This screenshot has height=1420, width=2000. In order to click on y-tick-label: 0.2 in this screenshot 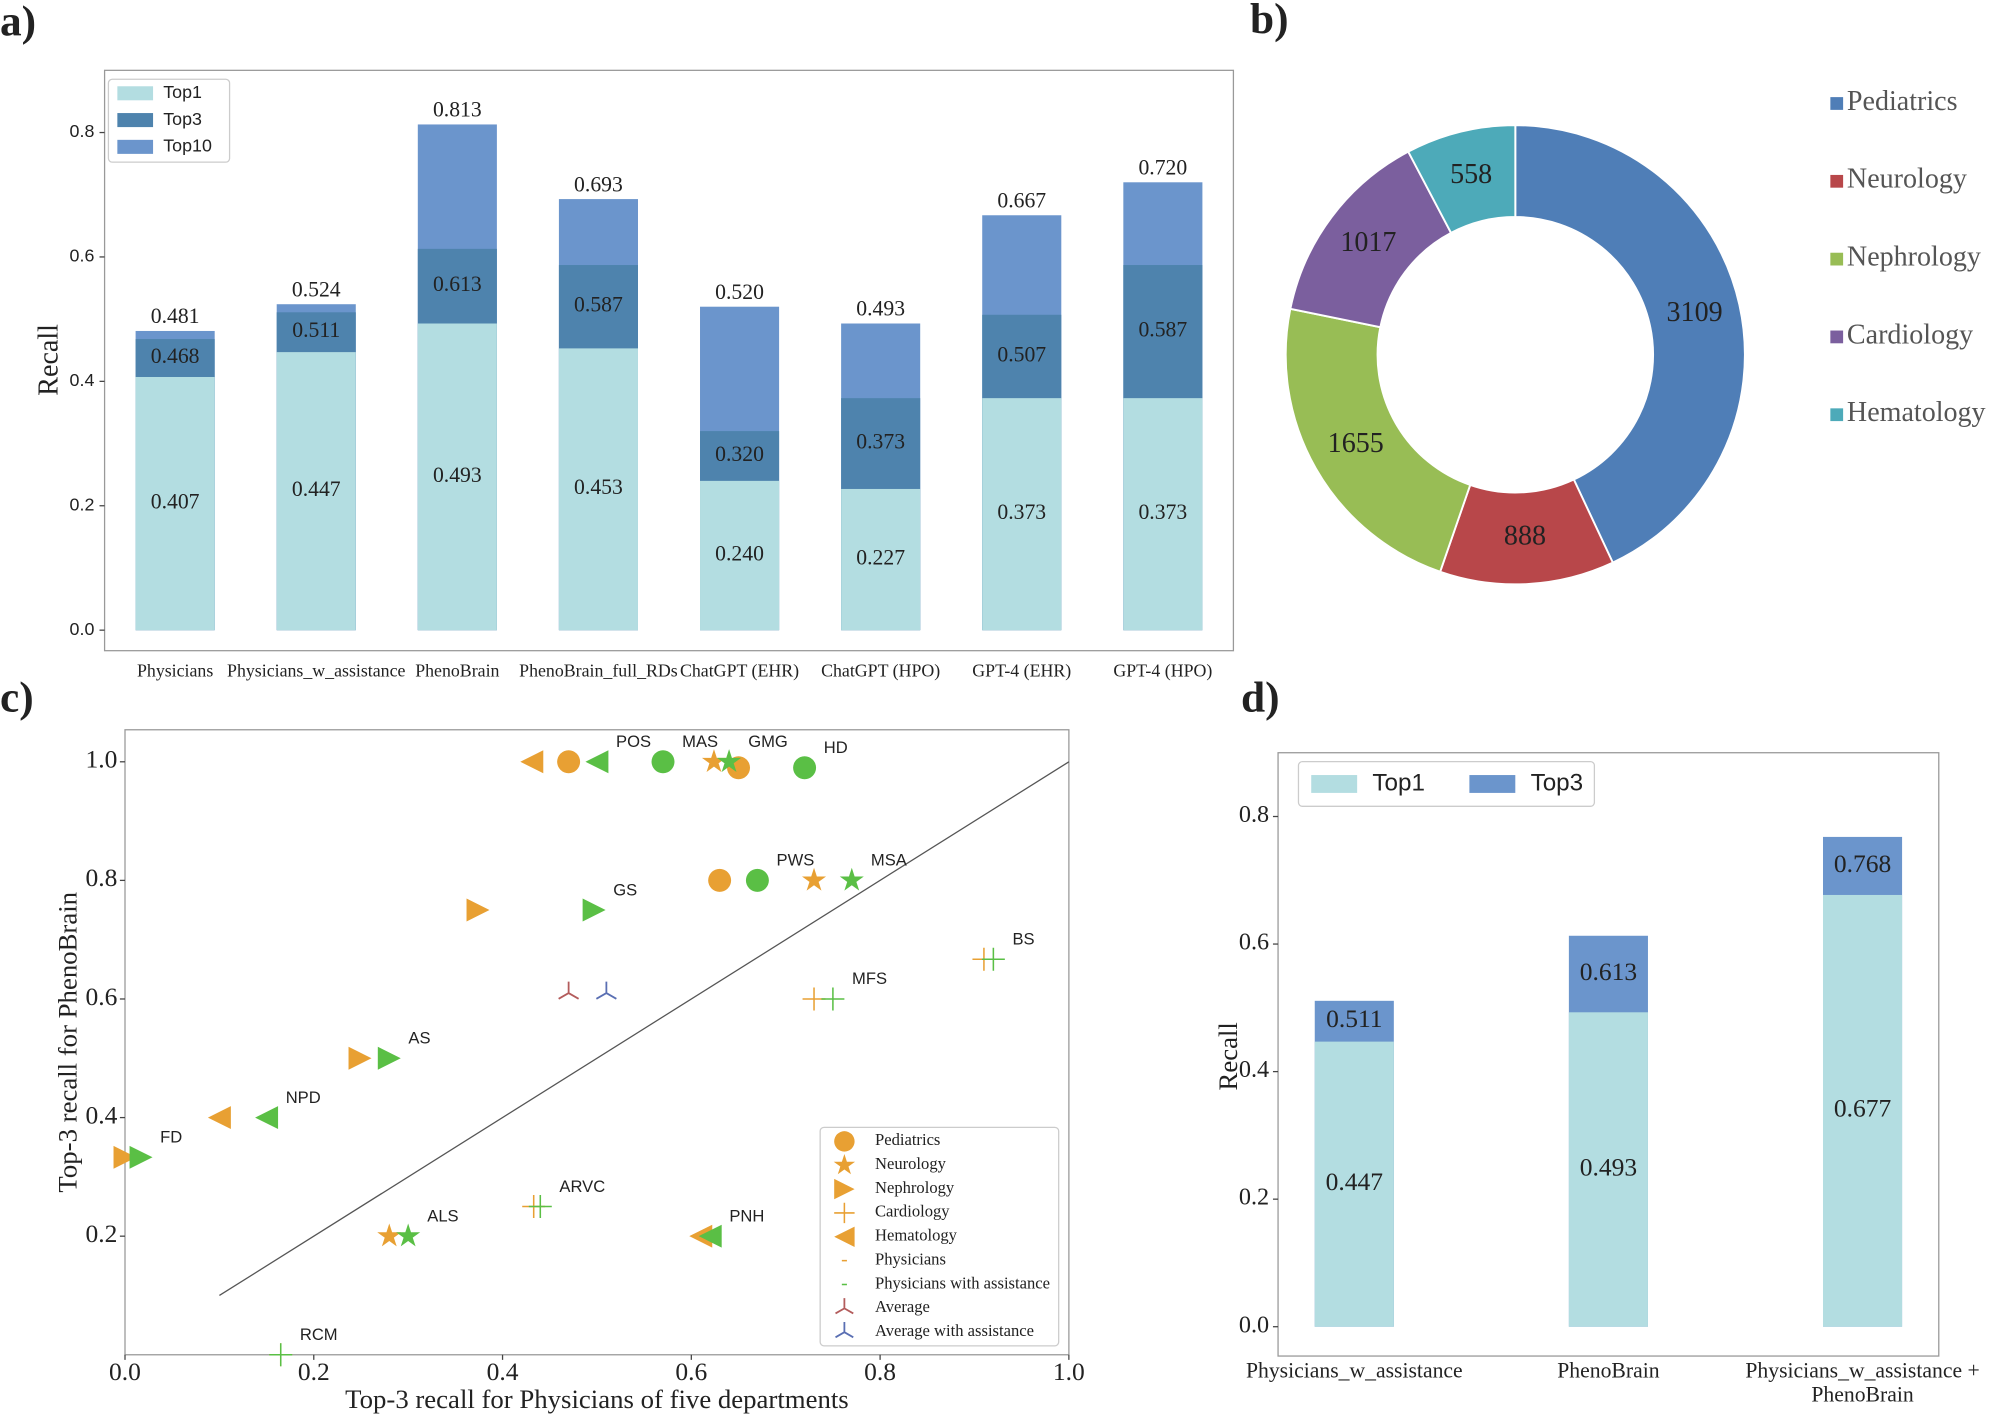, I will do `click(101, 1233)`.